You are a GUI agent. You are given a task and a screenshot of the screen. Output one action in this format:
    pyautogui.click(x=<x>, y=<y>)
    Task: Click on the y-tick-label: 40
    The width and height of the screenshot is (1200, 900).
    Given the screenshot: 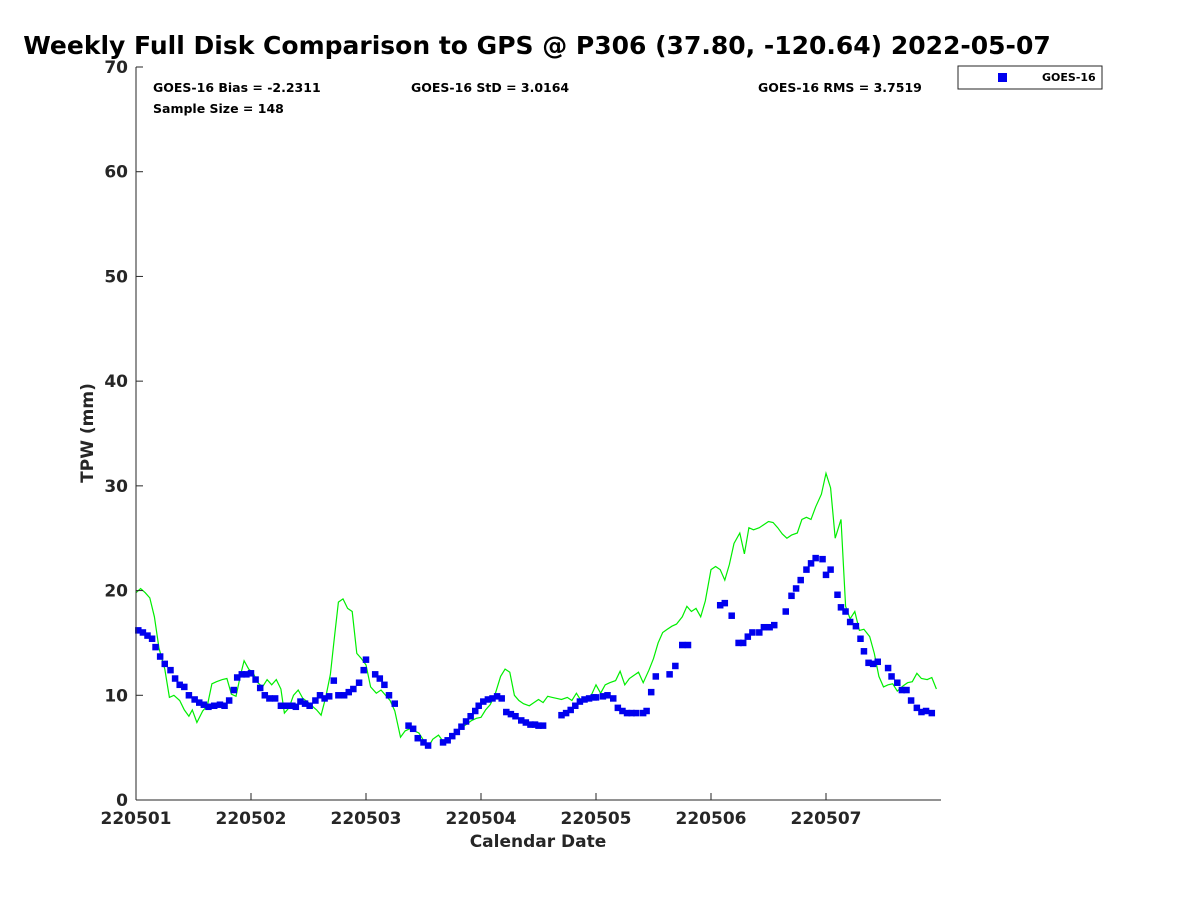 What is the action you would take?
    pyautogui.click(x=116, y=382)
    